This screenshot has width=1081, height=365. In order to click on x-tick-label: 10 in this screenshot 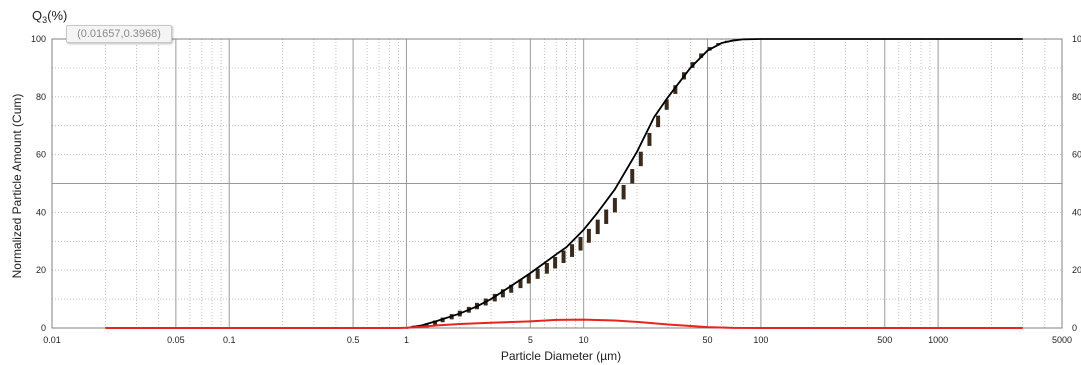, I will do `click(584, 340)`.